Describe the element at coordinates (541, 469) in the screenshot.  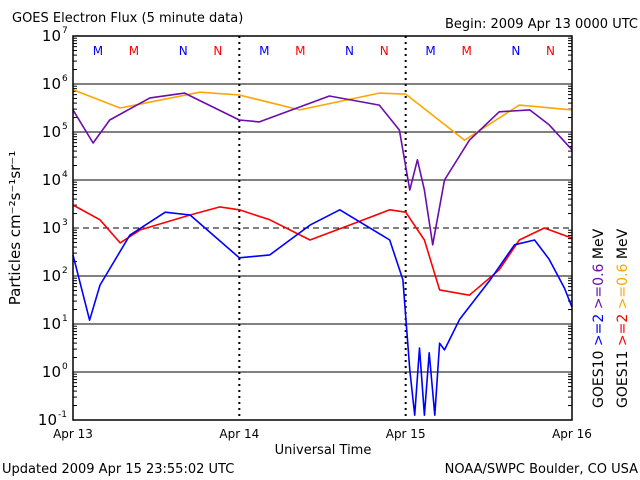
I see `credit-label: NOAA/SWPC Boulder, CO USA` at that location.